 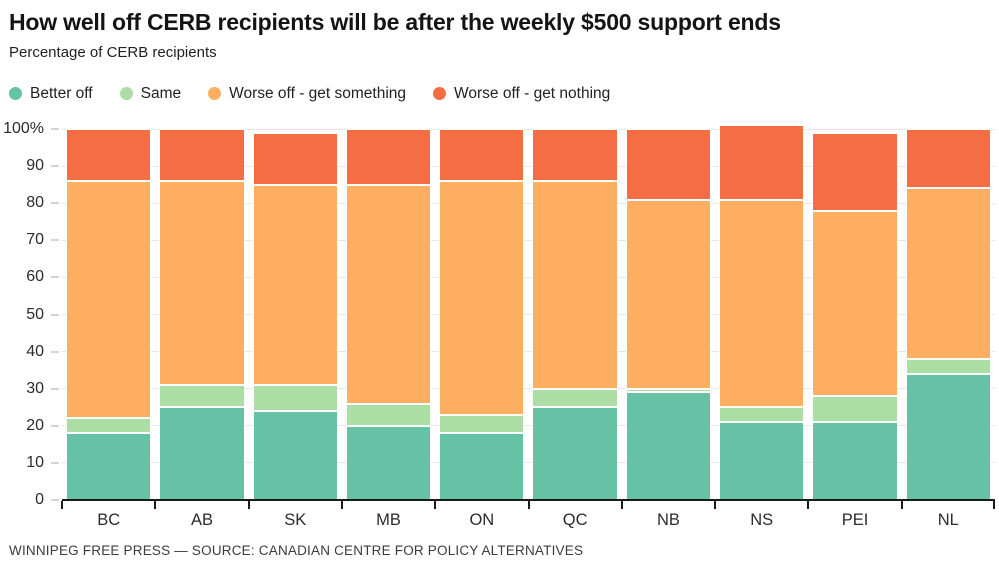 I want to click on y-tick-label: 10, so click(x=35, y=462).